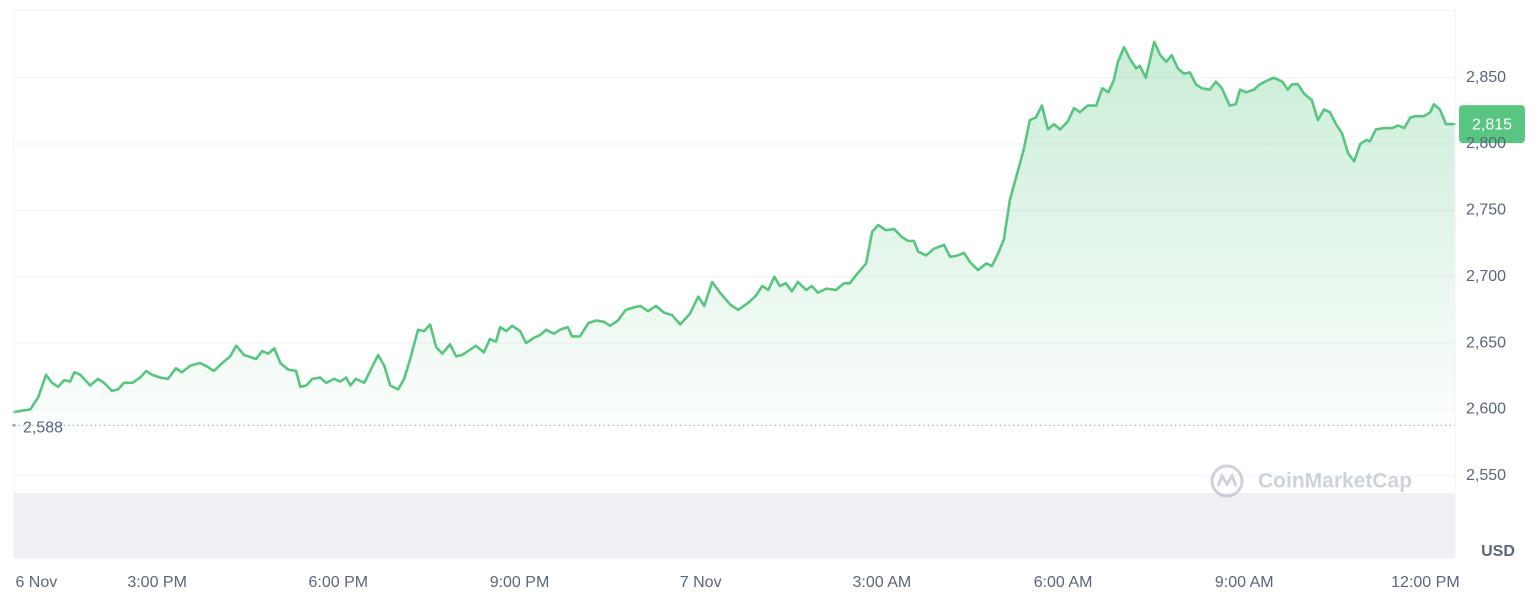 This screenshot has height=600, width=1536. Describe the element at coordinates (1498, 551) in the screenshot. I see `y-unit: USD` at that location.